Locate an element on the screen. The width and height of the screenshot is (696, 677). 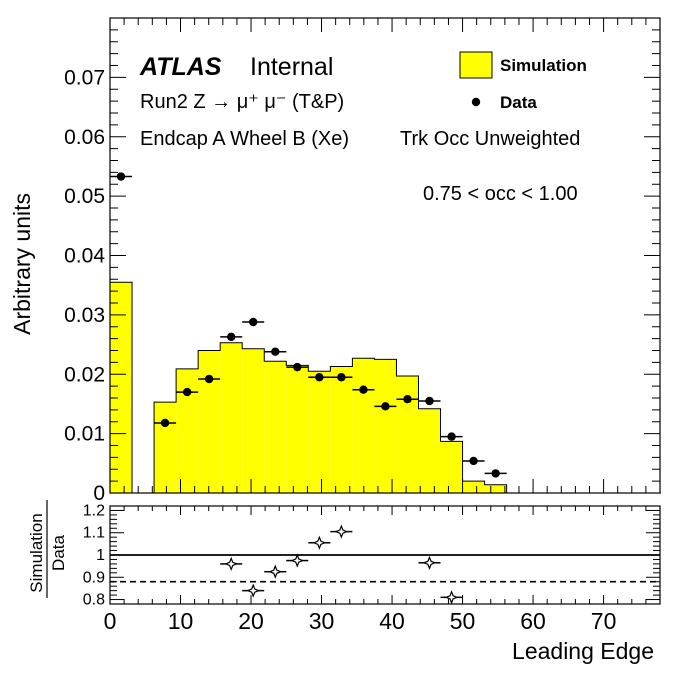
process-label: Run2 Z → μ⁺ μ⁻ (T&P) is located at coordinates (242, 102).